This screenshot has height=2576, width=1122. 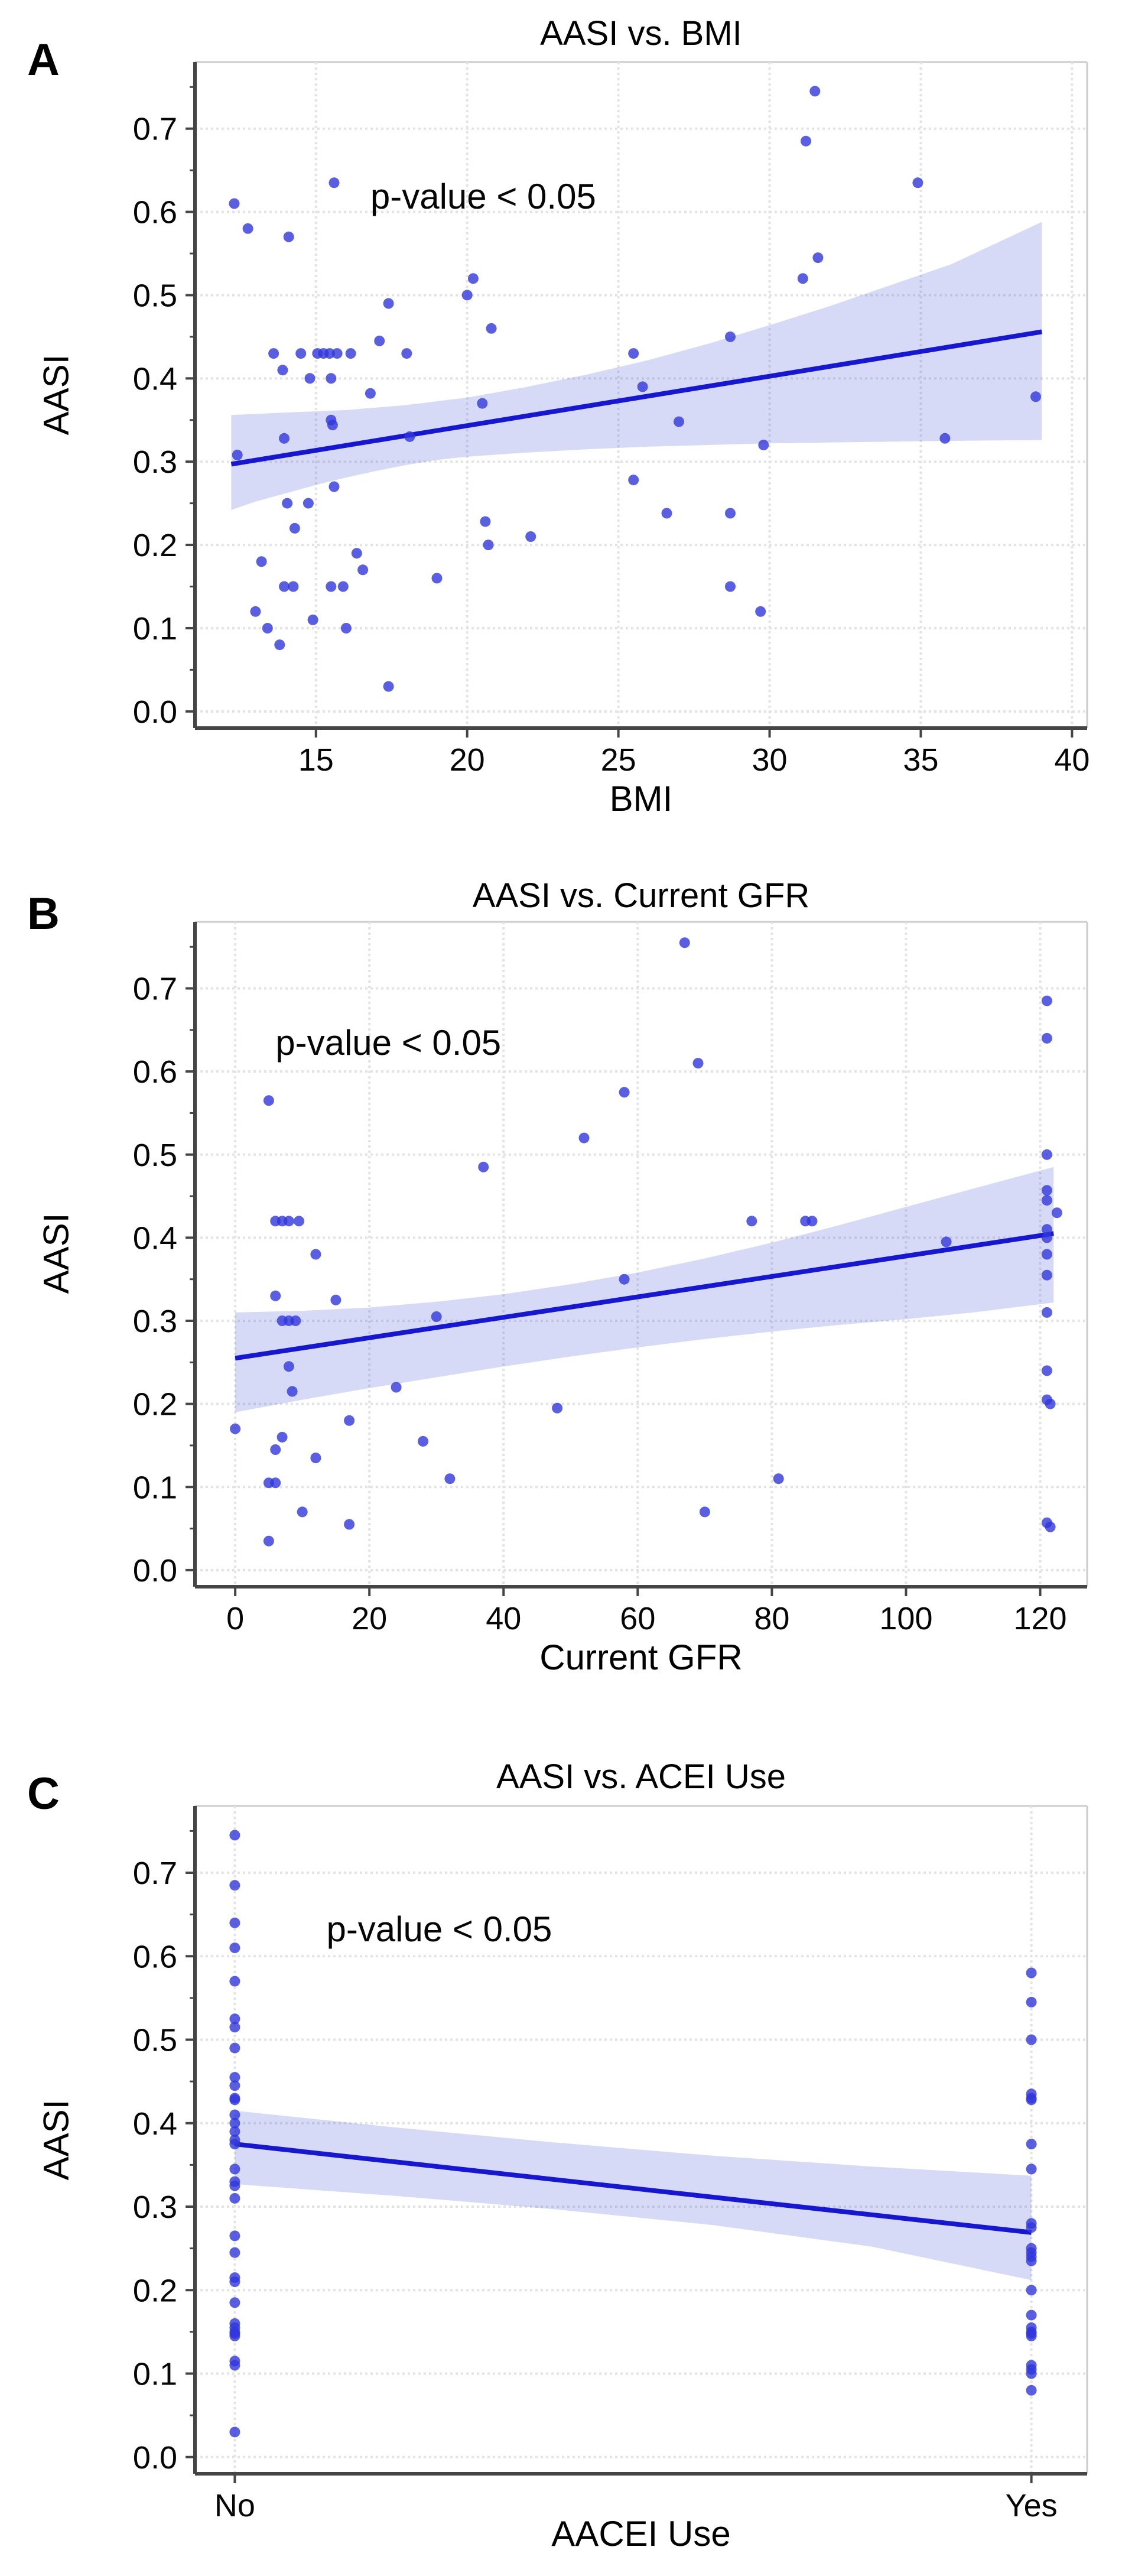 What do you see at coordinates (905, 1618) in the screenshot?
I see `svg-text: 100` at bounding box center [905, 1618].